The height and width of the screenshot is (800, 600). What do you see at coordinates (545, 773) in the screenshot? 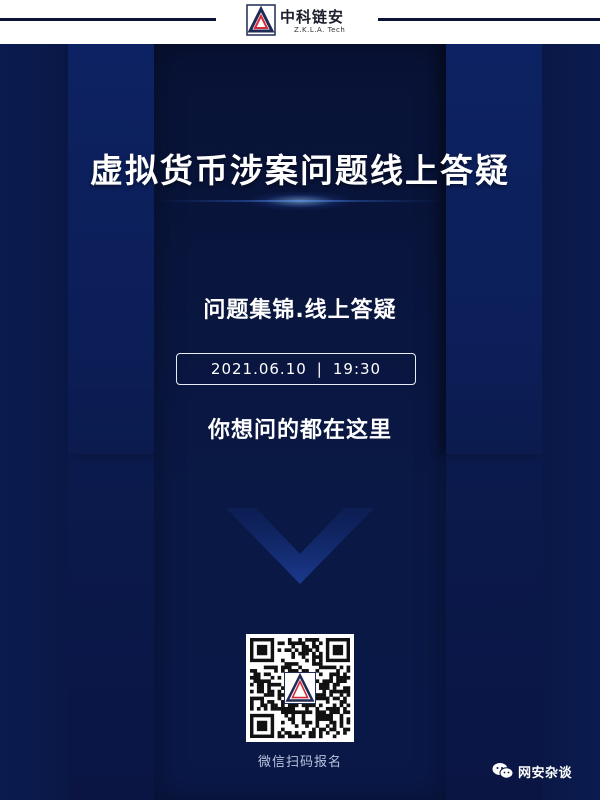
I see `watermark-text: 网安杂谈` at bounding box center [545, 773].